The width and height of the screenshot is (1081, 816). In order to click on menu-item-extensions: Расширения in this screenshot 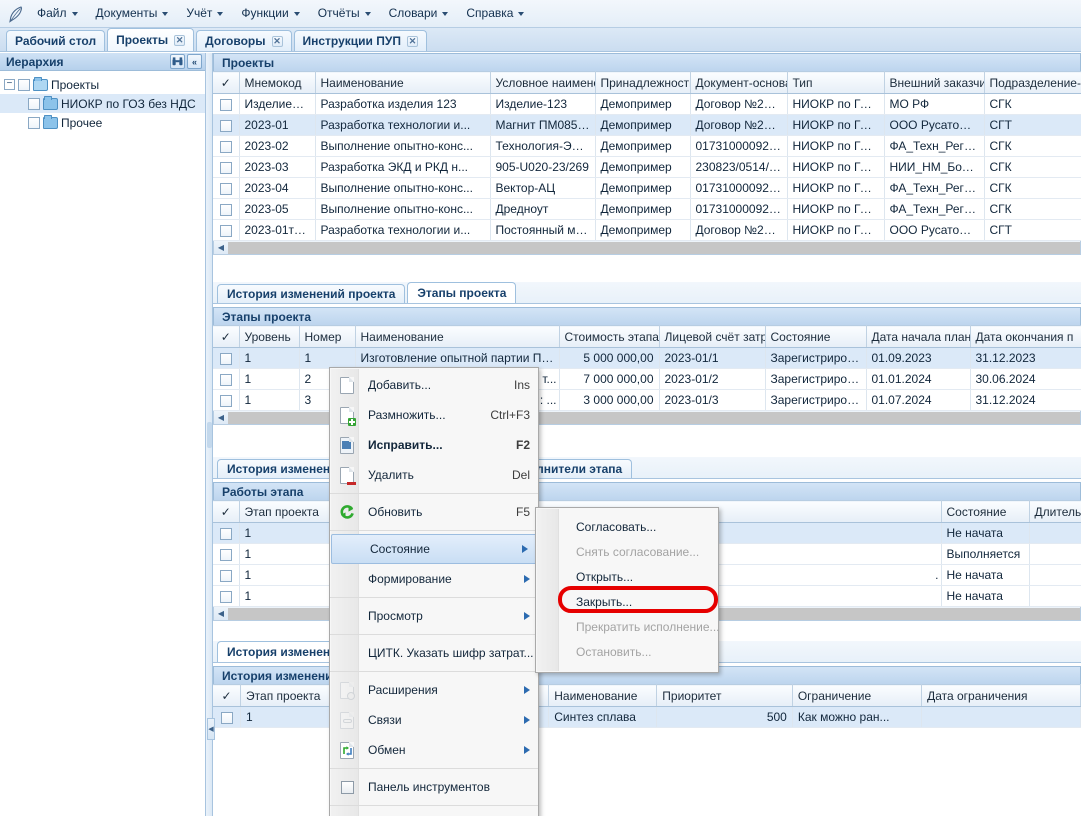, I will do `click(434, 690)`.